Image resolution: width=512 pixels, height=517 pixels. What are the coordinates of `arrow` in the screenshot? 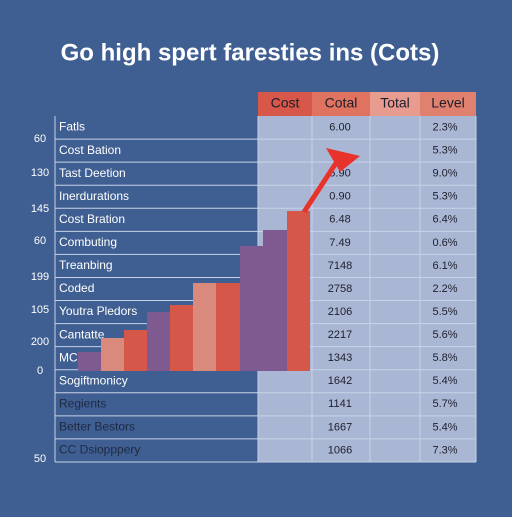 It's located at (321, 186).